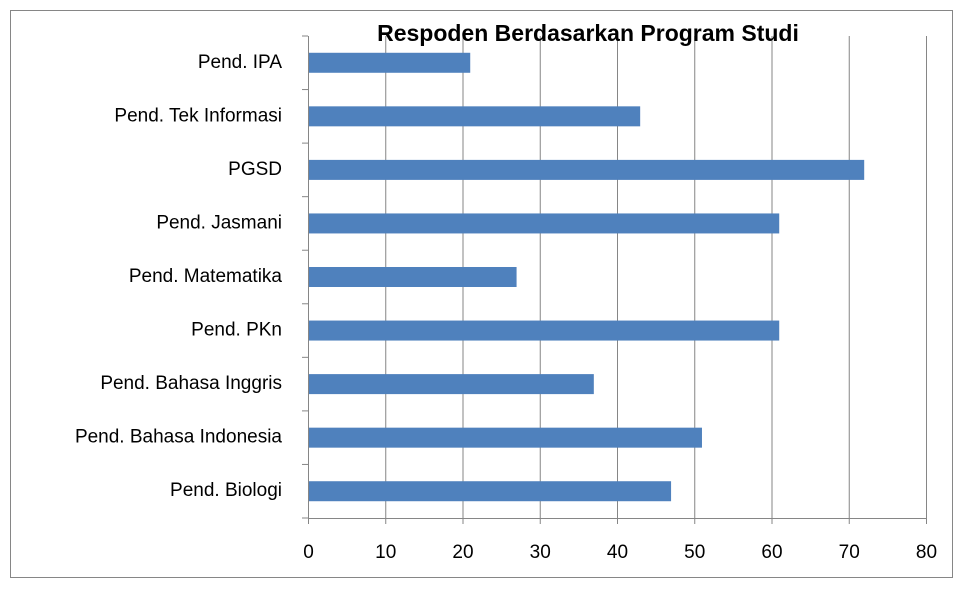  Describe the element at coordinates (178, 437) in the screenshot. I see `y-tick-label: Pend. Bahasa Indonesia` at that location.